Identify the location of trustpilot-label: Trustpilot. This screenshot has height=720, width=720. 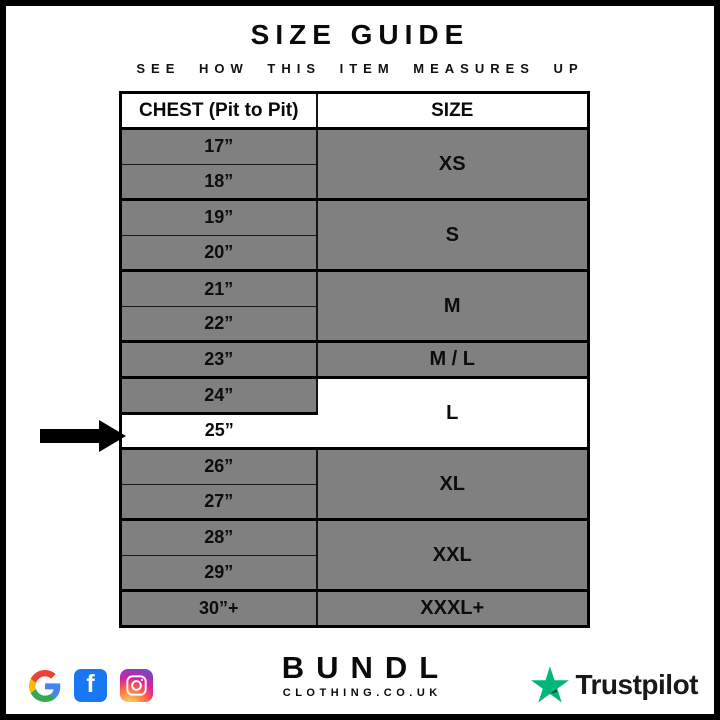
(636, 684).